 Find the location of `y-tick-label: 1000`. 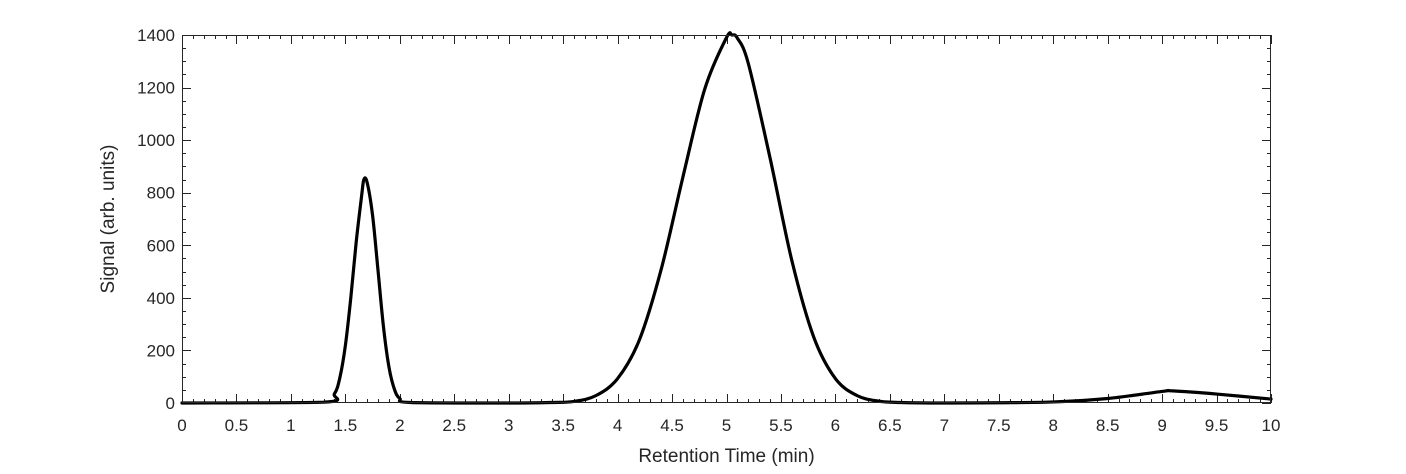

y-tick-label: 1000 is located at coordinates (156, 140).